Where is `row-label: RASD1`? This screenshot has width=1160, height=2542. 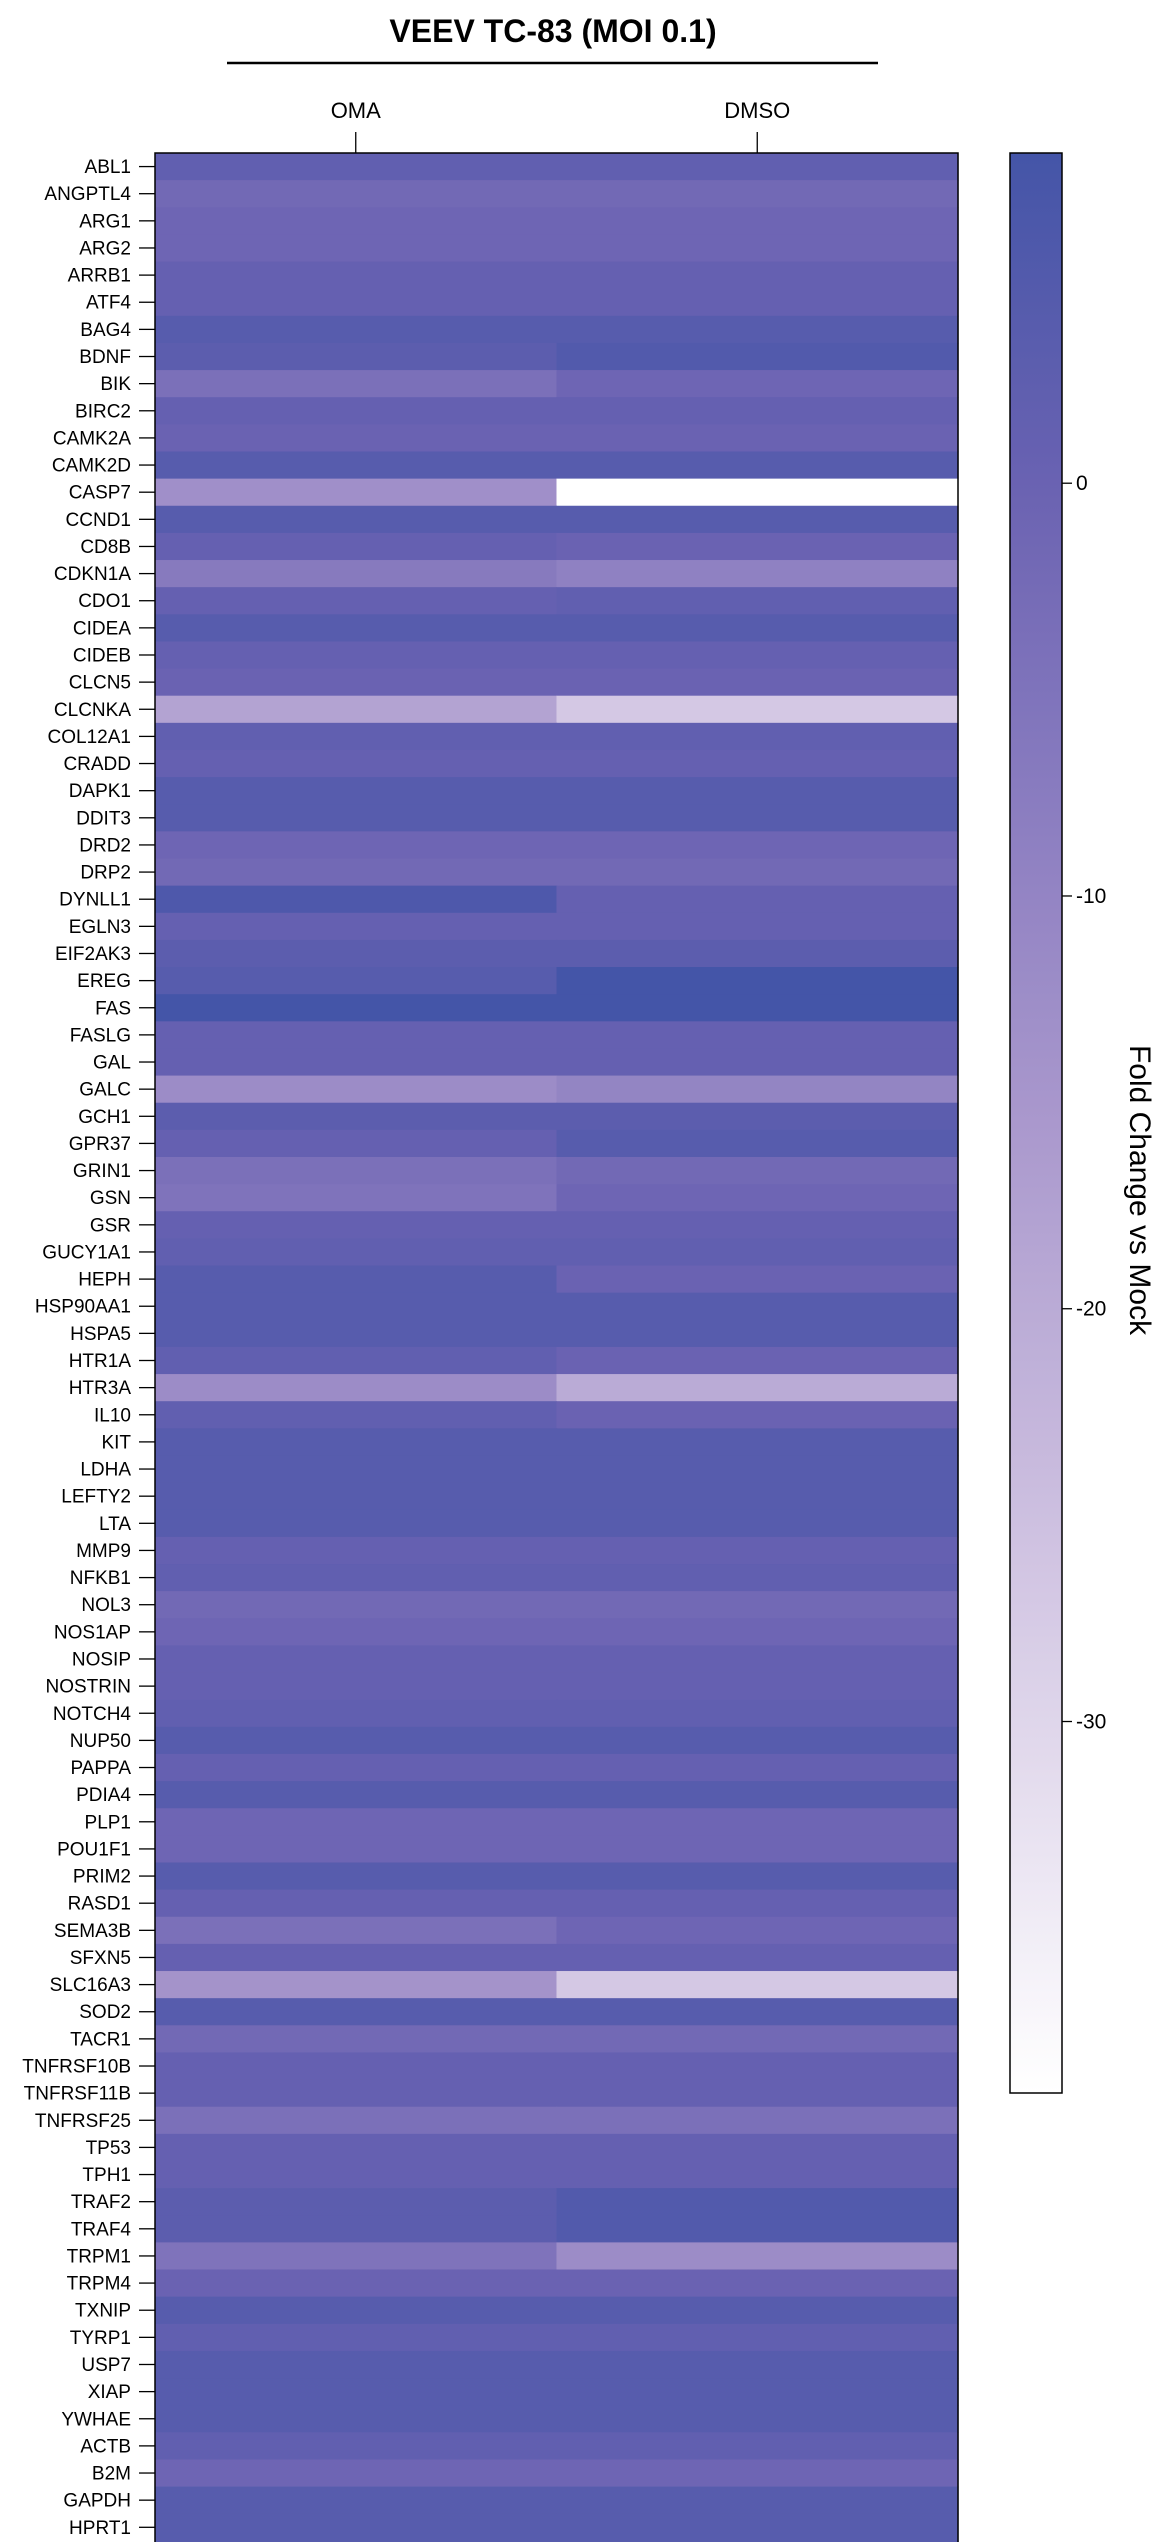
row-label: RASD1 is located at coordinates (99, 1904).